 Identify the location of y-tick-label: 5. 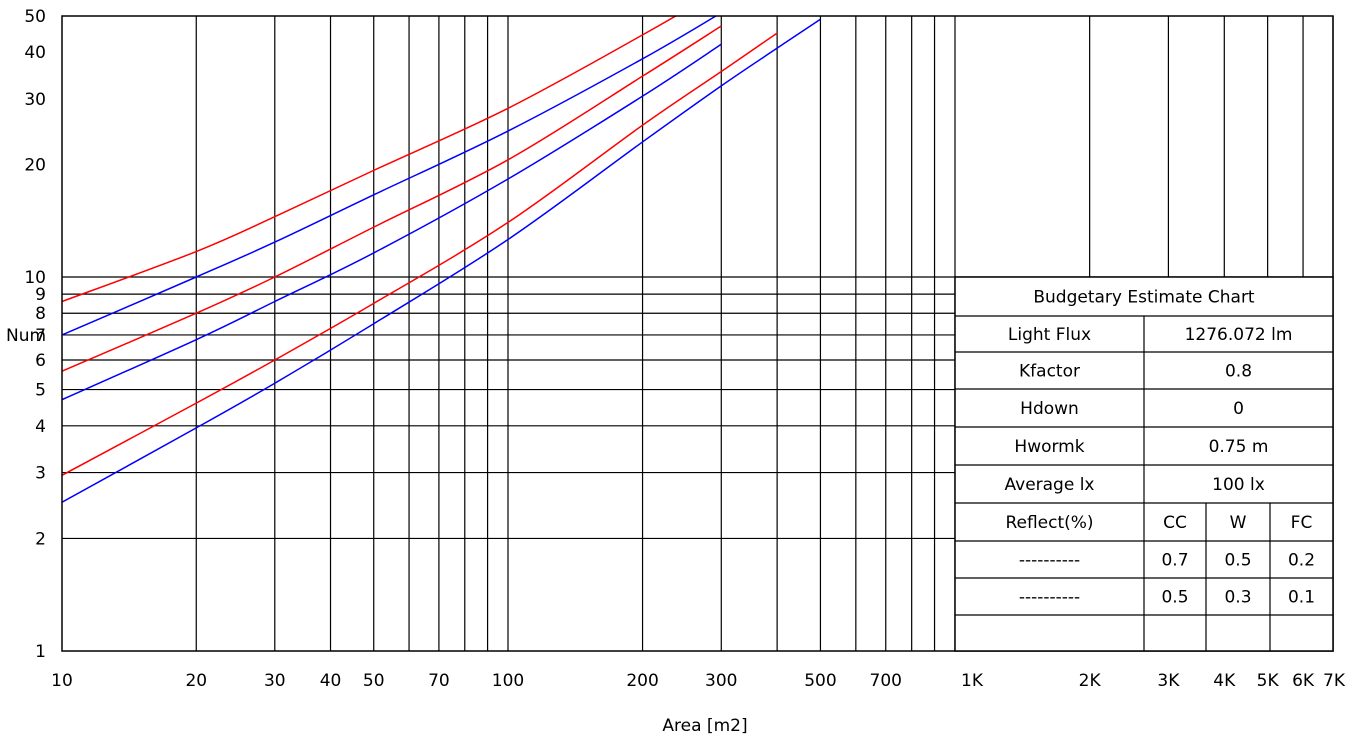
(40, 391).